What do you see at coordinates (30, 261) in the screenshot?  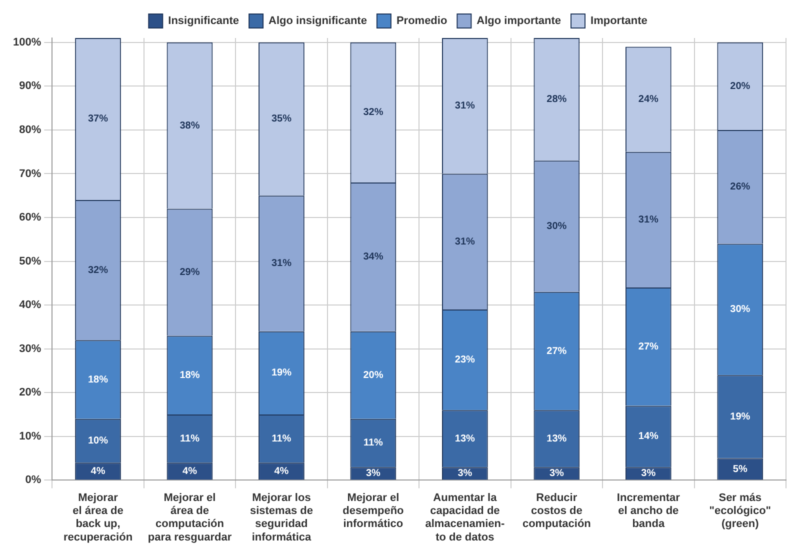 I see `y-tick-label: 50%` at bounding box center [30, 261].